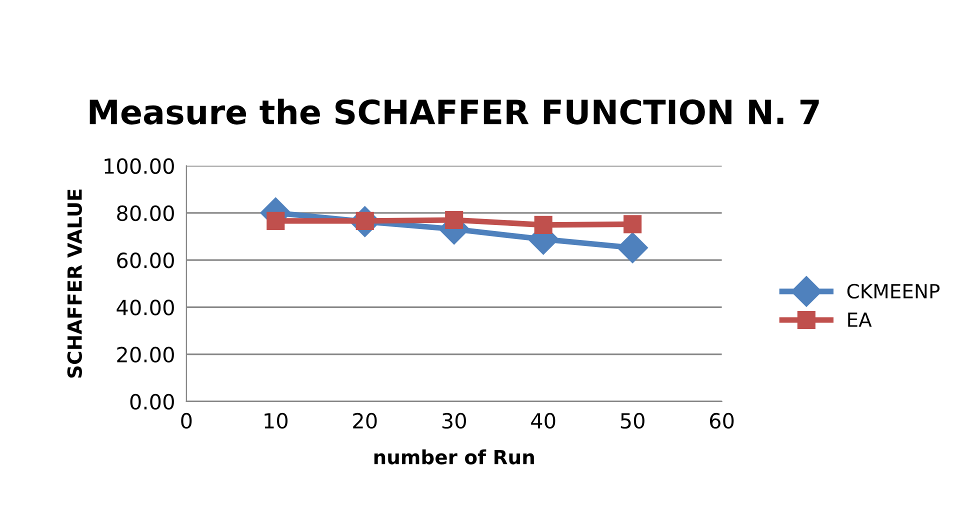 The width and height of the screenshot is (956, 518). I want to click on x-tick-label: 20, so click(365, 420).